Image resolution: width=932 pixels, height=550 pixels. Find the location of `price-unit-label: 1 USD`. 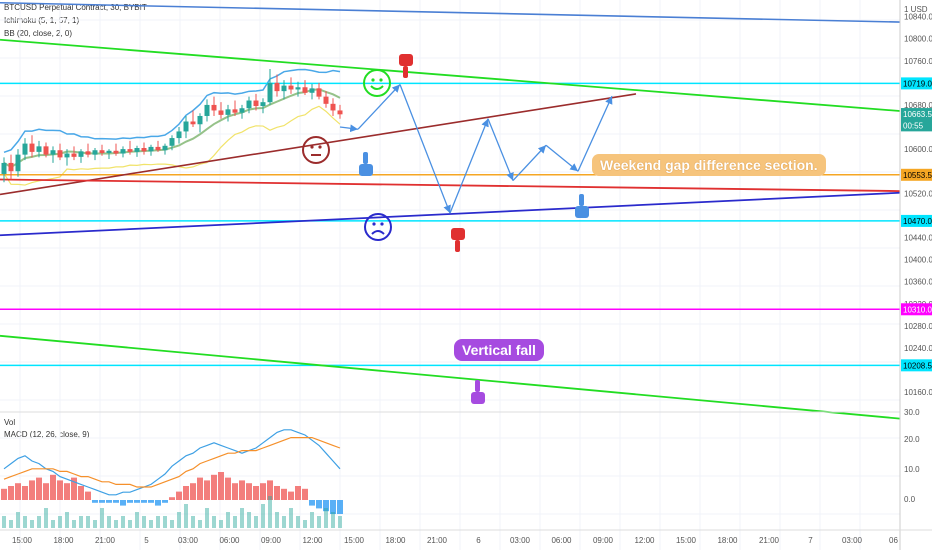

price-unit-label: 1 USD is located at coordinates (916, 9).